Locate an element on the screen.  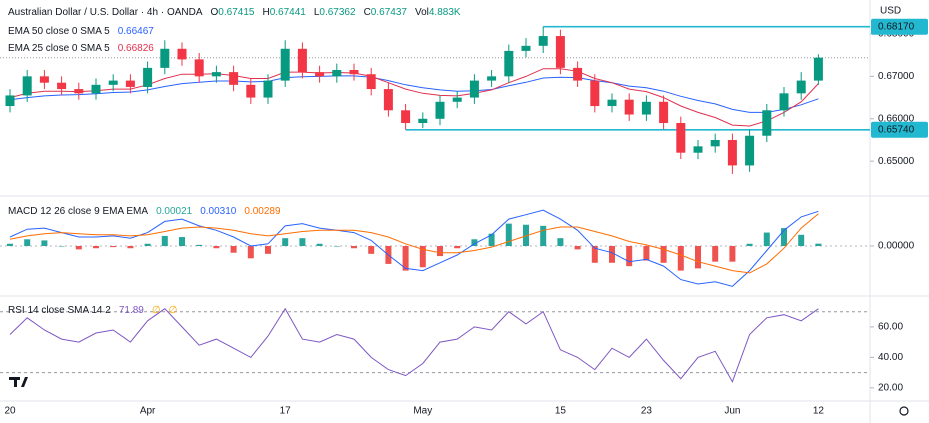
ohlc-value: 4.883K is located at coordinates (445, 12).